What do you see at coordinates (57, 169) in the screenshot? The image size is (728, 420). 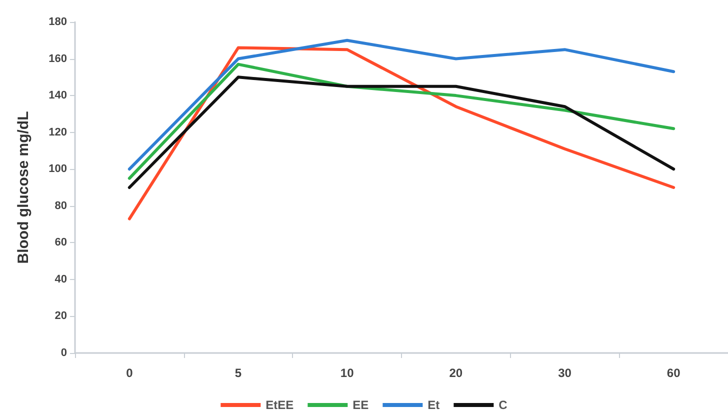 I see `y-tick-label: 100` at bounding box center [57, 169].